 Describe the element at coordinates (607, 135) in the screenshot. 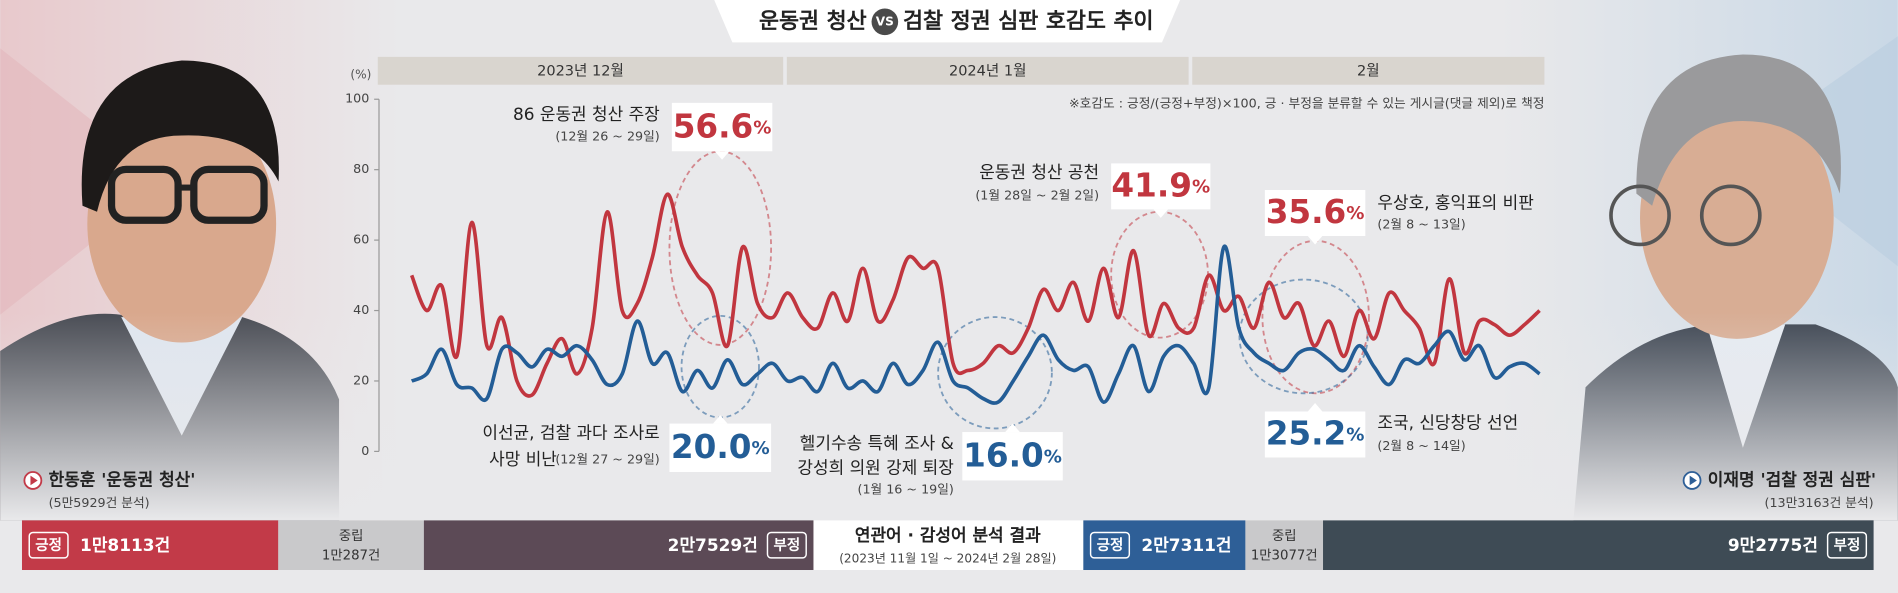

I see `annotation-date: (12월 26 ~ 29일)` at that location.